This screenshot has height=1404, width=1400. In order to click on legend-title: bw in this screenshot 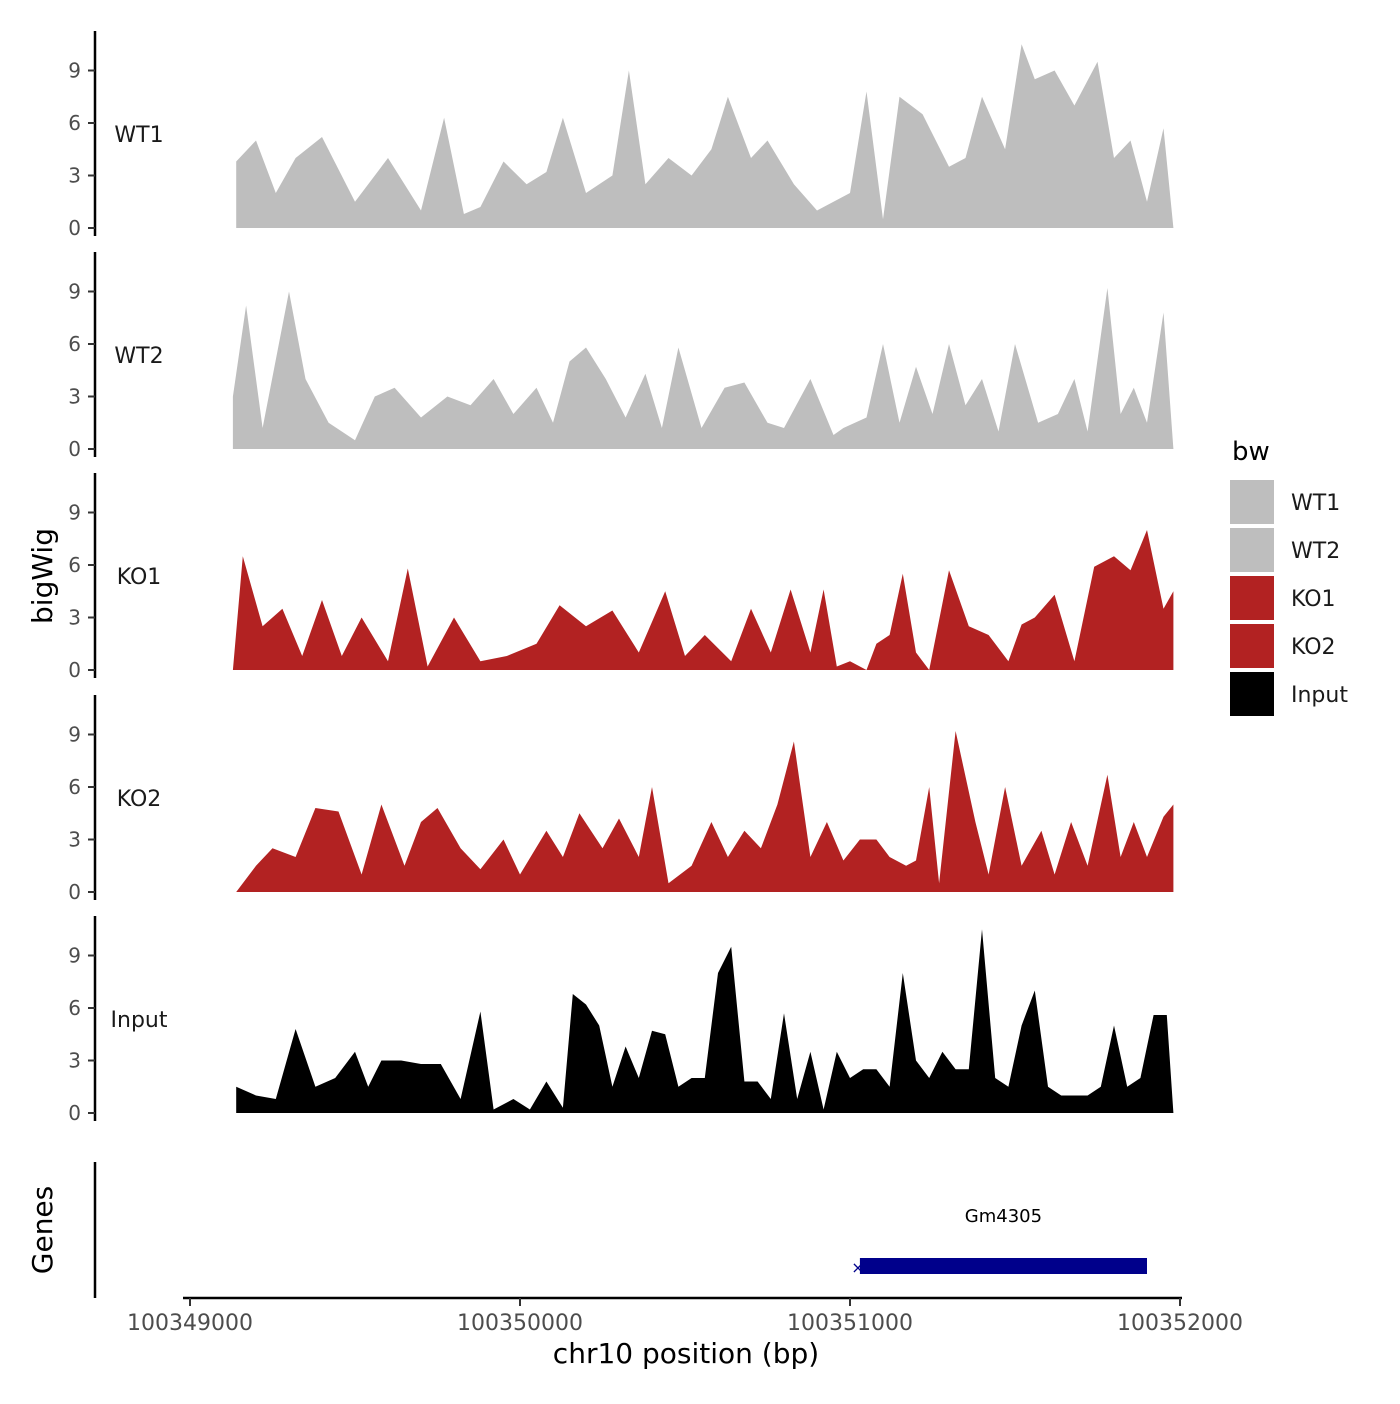, I will do `click(1251, 452)`.